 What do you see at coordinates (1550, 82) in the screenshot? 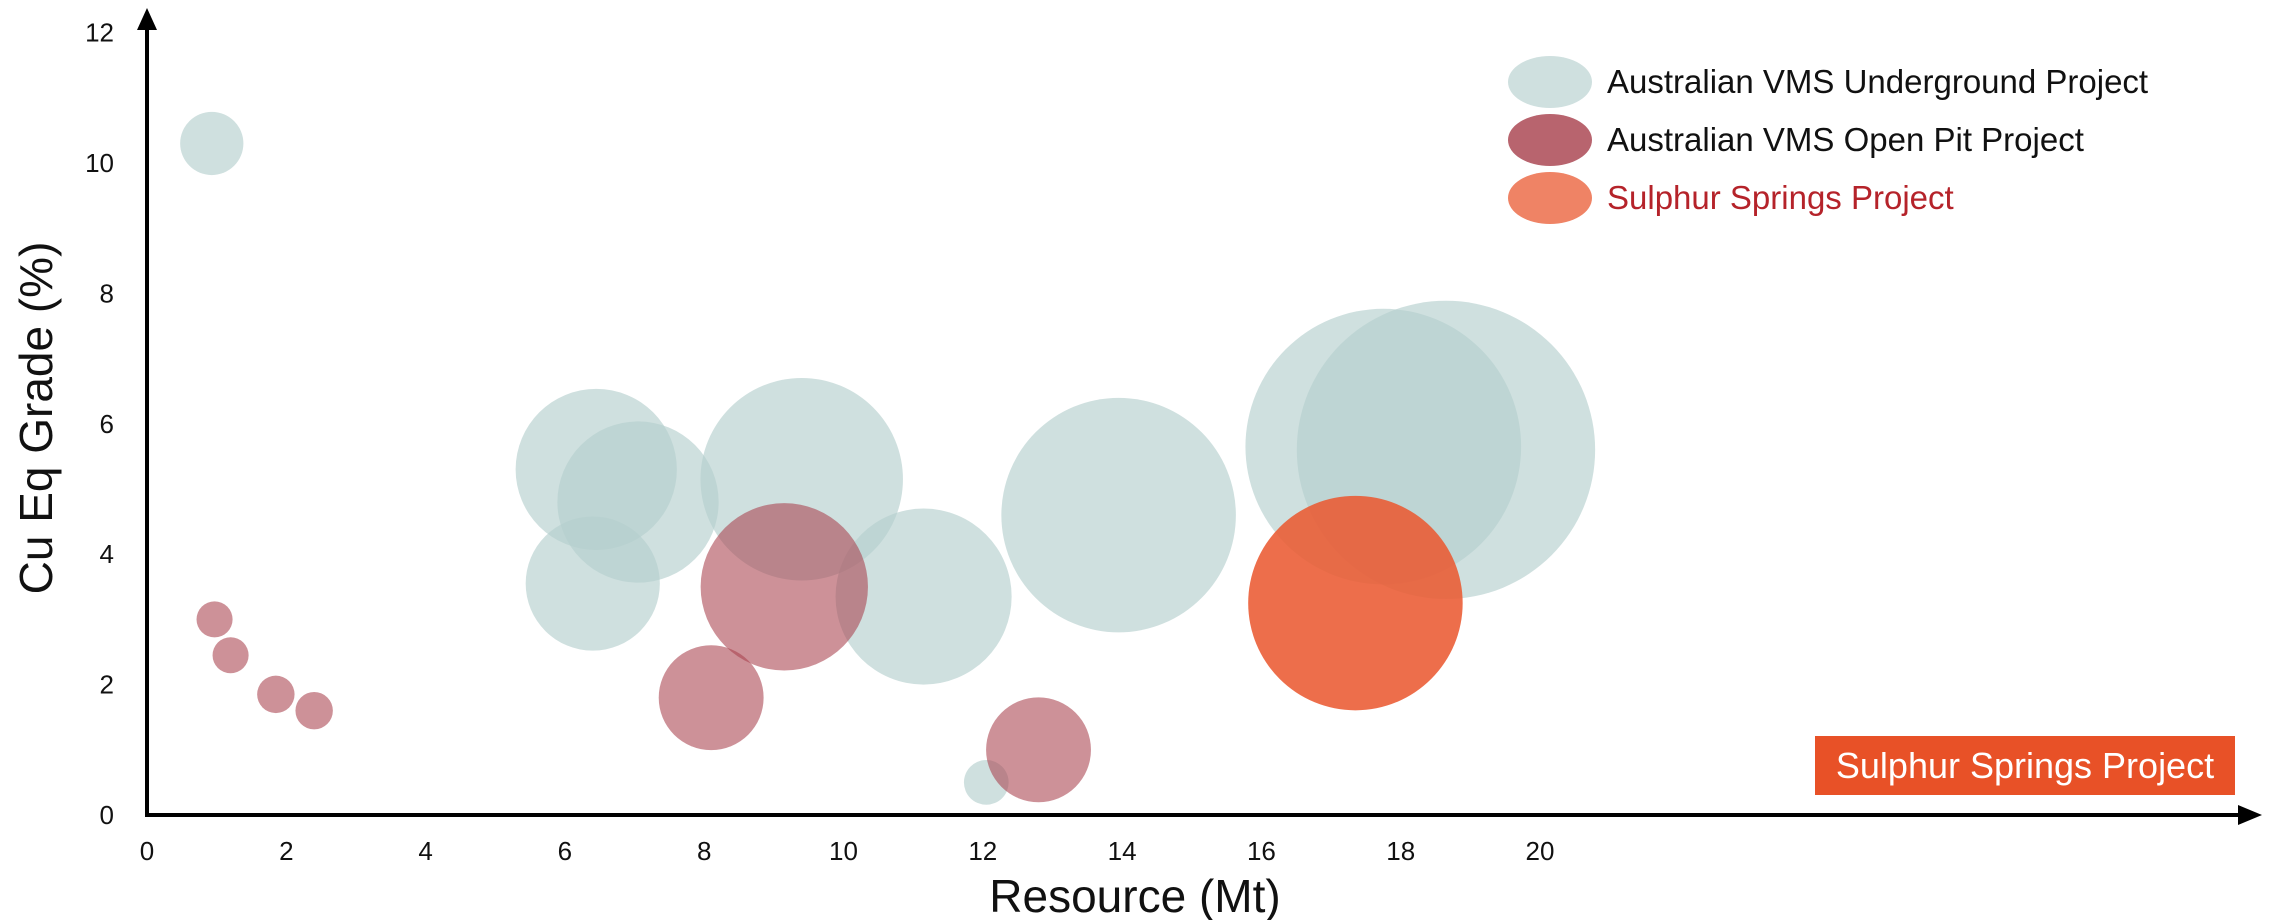
I see `legend-swatch-underground` at bounding box center [1550, 82].